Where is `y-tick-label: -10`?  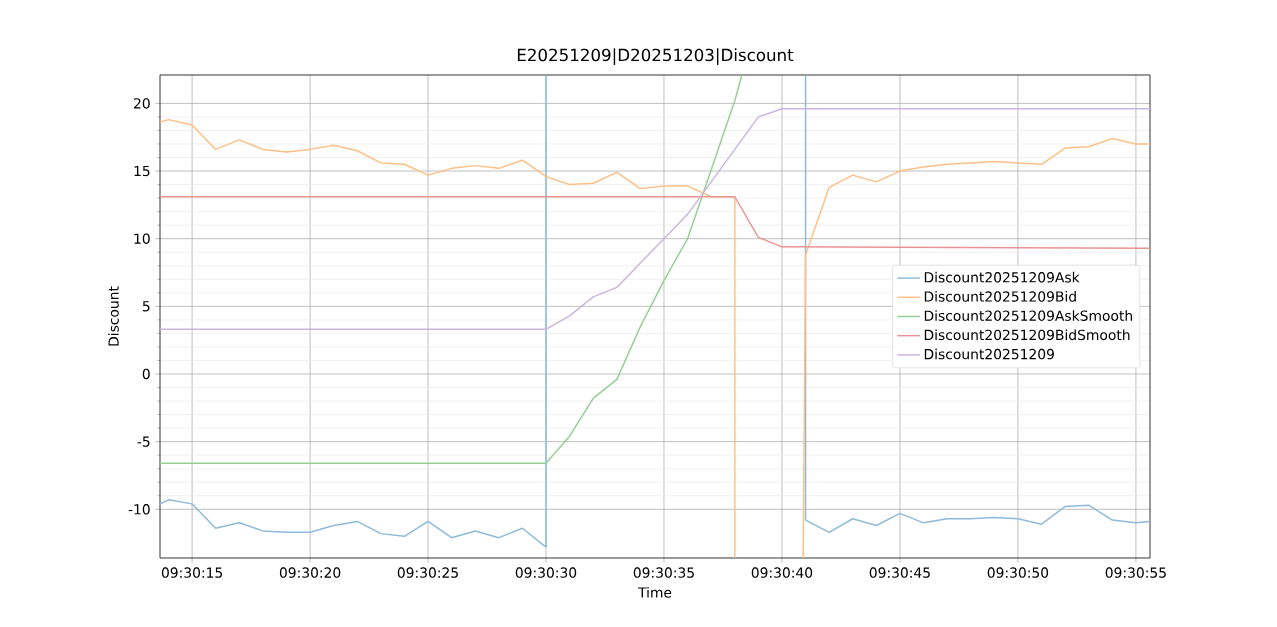
y-tick-label: -10 is located at coordinates (139, 509).